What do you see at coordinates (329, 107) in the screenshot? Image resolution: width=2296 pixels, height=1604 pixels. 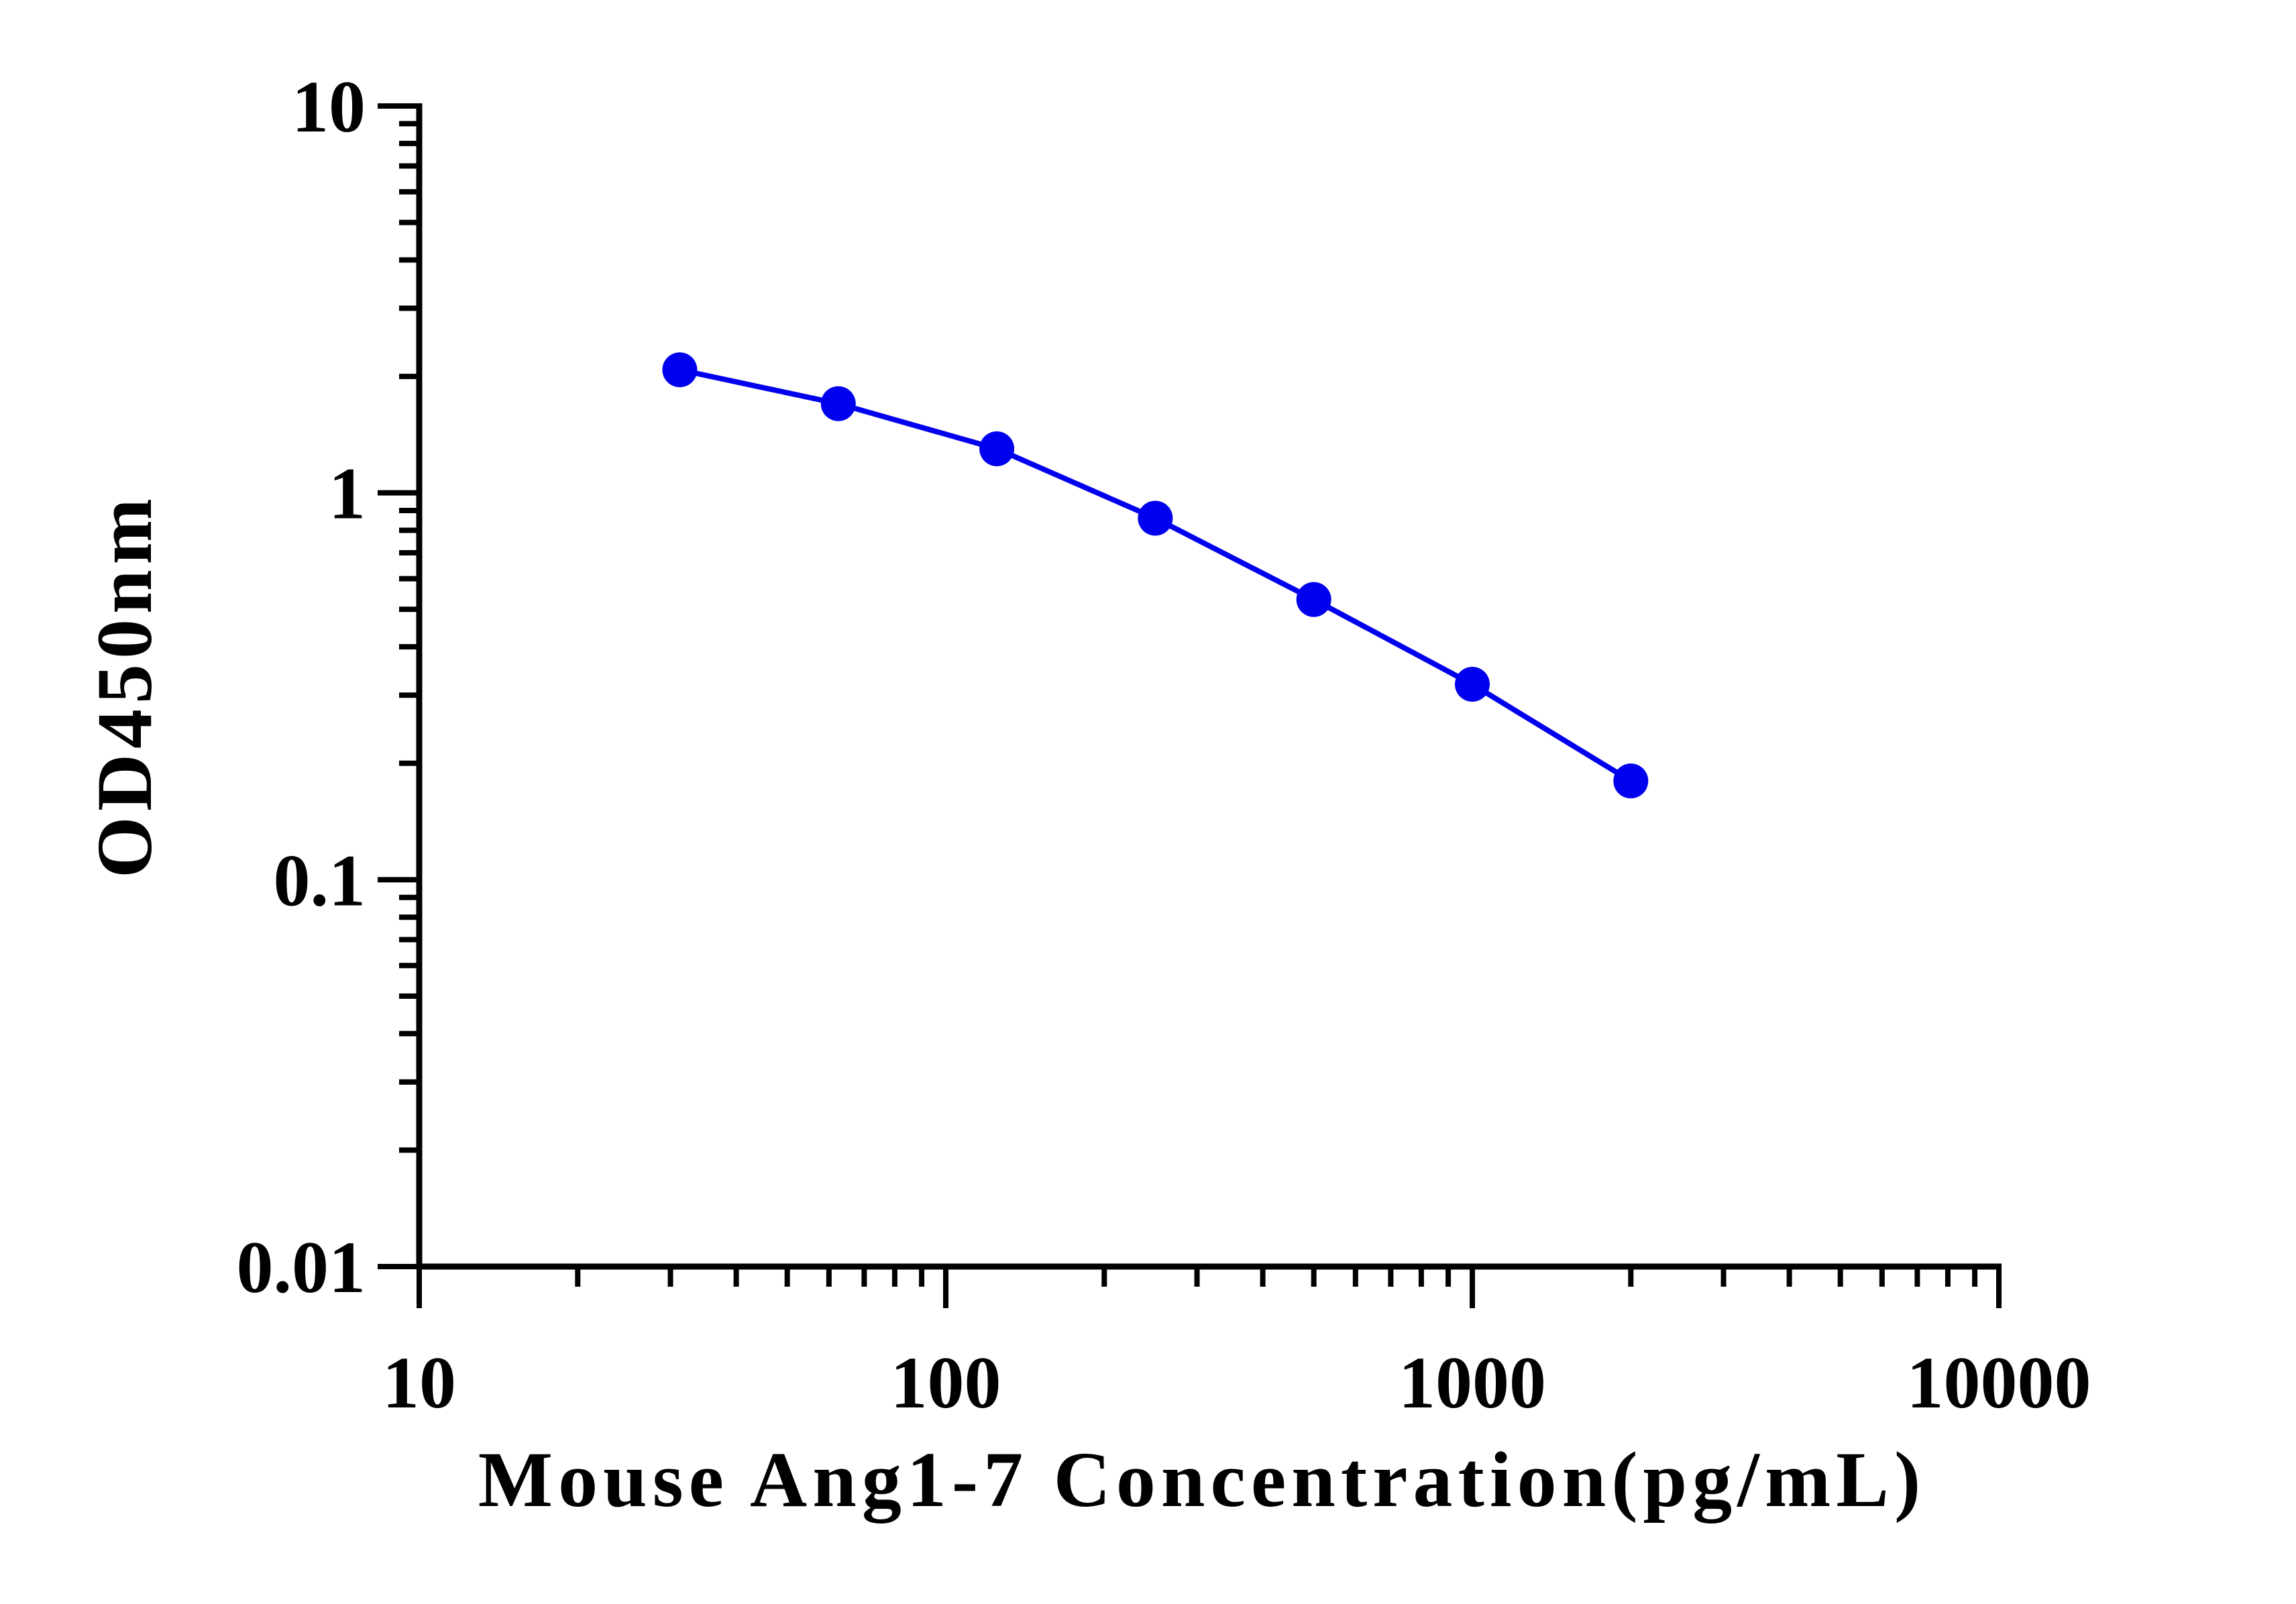 I see `y-tick-label: 10` at bounding box center [329, 107].